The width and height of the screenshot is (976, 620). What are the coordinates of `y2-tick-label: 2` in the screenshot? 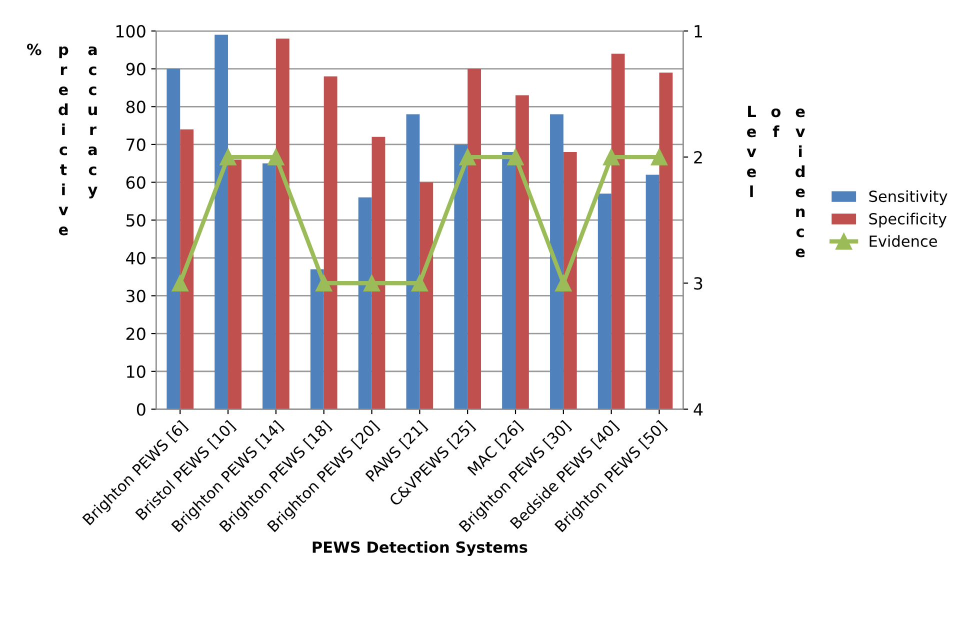 It's located at (698, 157).